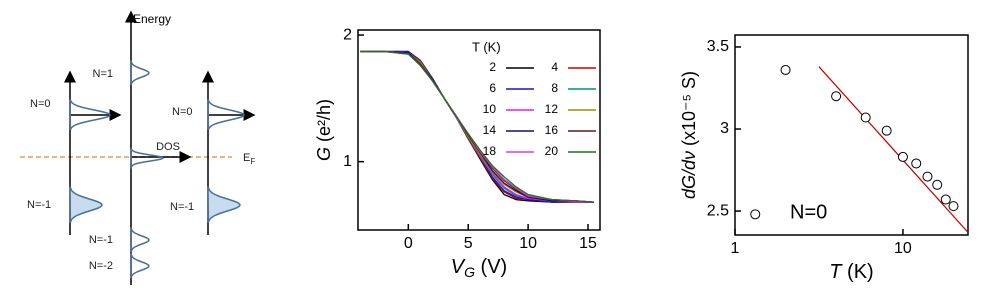  I want to click on fermi-sub: F, so click(252, 161).